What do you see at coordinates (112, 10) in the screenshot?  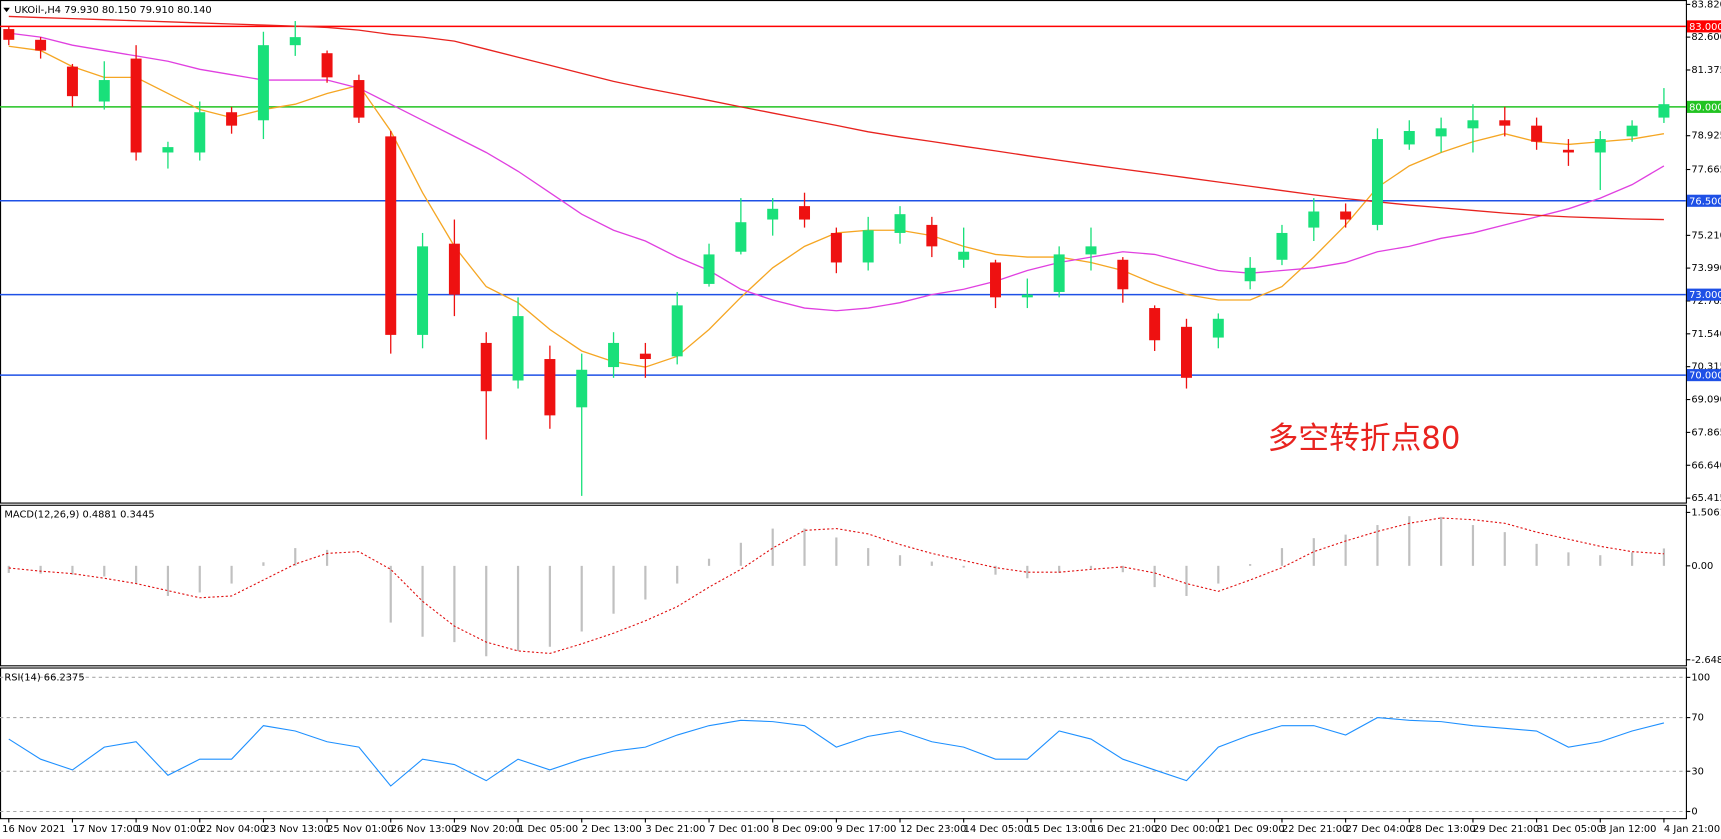 I see `panel-title: UKOil-,H4 79.930 80.150 79.910 80.140` at bounding box center [112, 10].